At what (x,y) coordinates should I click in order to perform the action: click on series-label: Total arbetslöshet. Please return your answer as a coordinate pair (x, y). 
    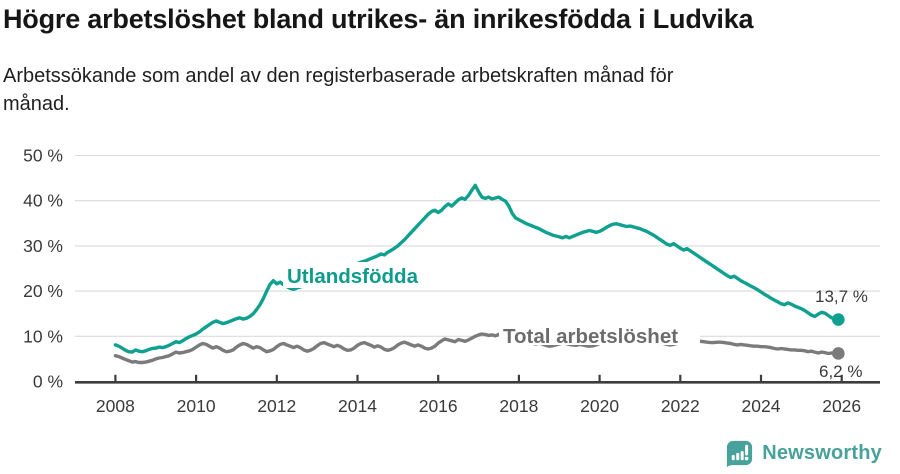
    Looking at the image, I should click on (590, 336).